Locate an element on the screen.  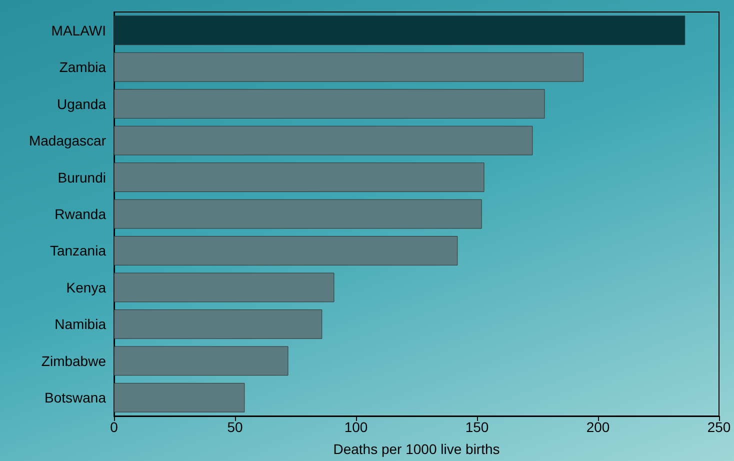
x-tick-label: 150 is located at coordinates (477, 427).